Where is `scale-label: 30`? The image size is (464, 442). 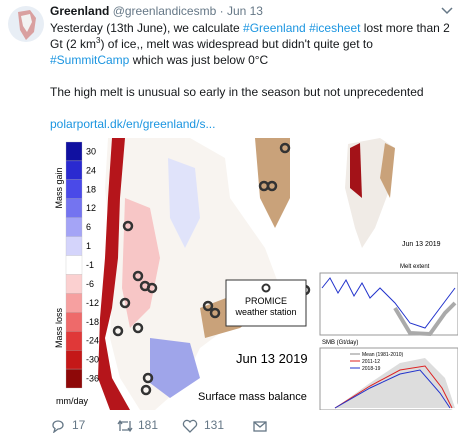 scale-label: 30 is located at coordinates (91, 151).